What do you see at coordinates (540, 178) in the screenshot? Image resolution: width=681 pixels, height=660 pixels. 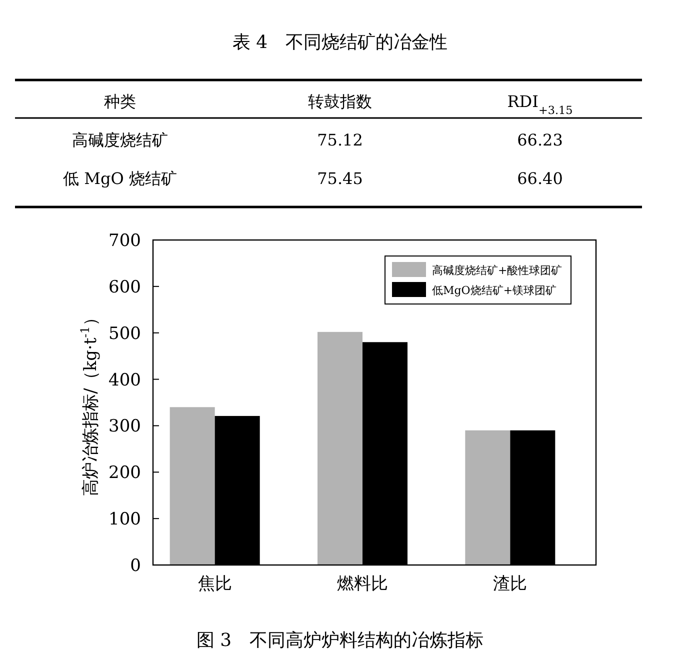 I see `text: 66.40` at bounding box center [540, 178].